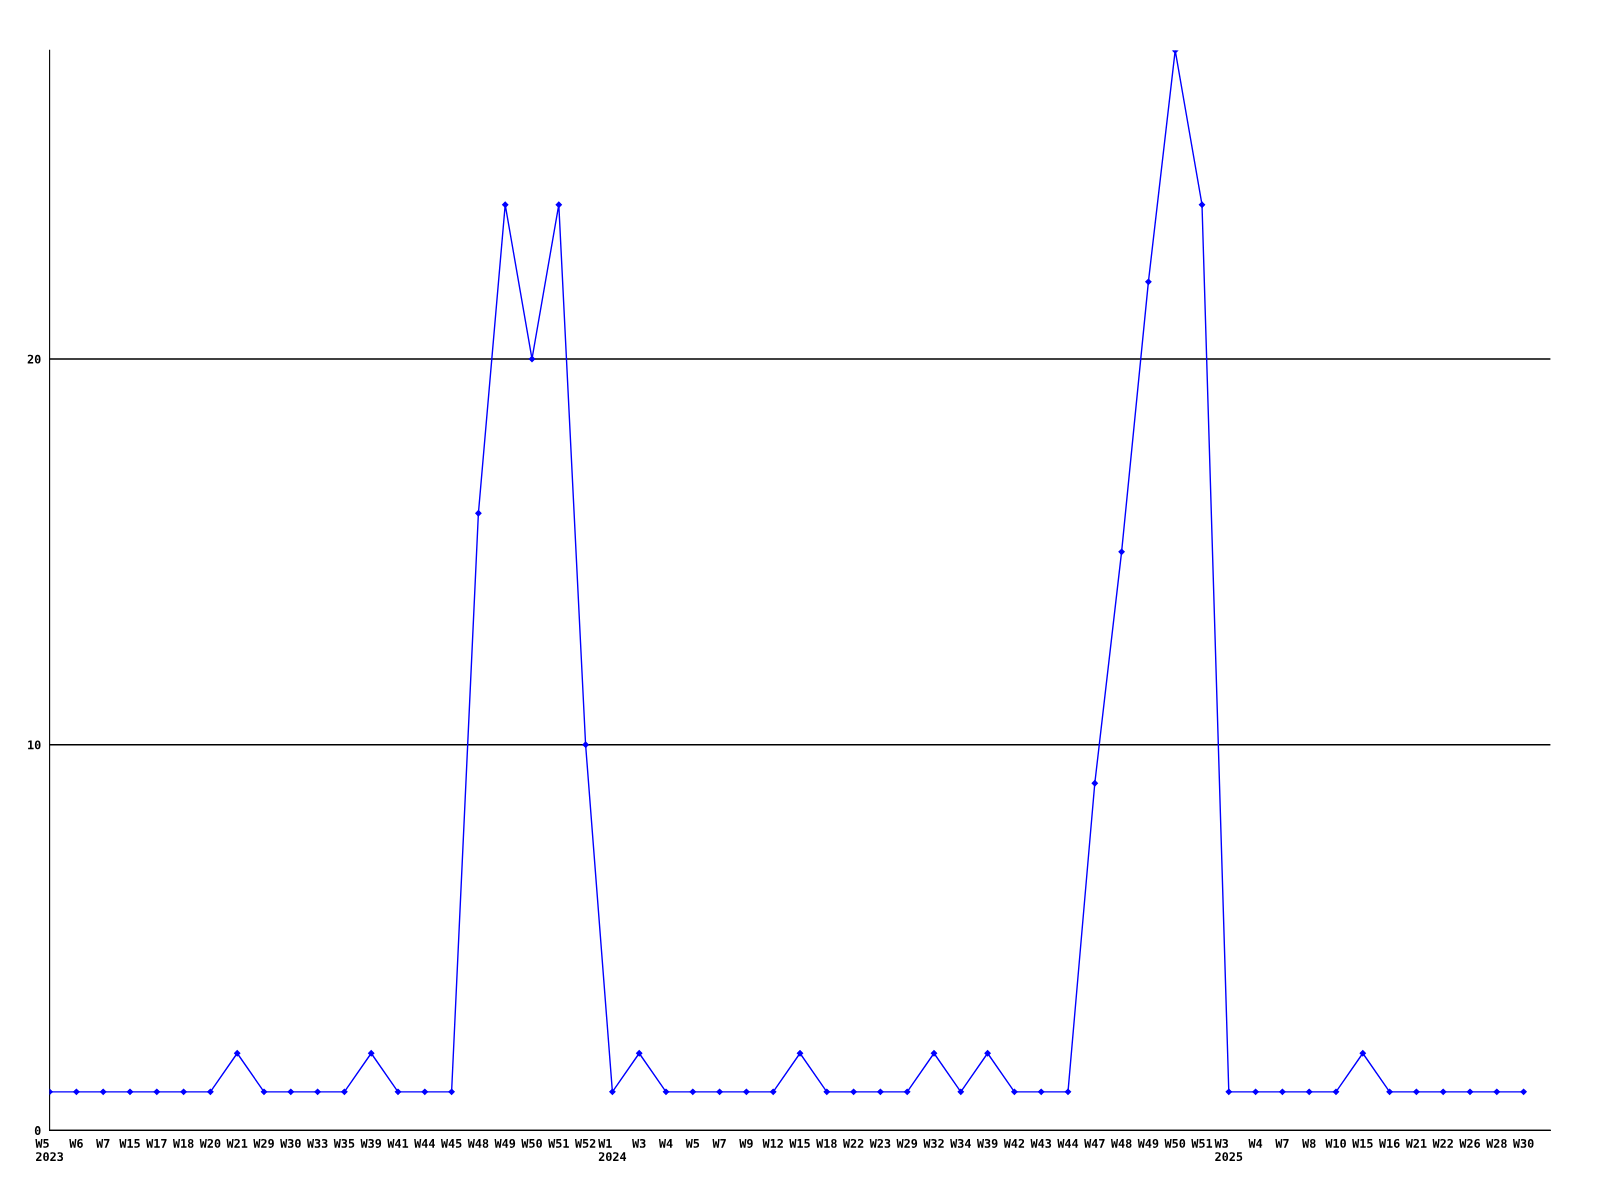  Describe the element at coordinates (1094, 1143) in the screenshot. I see `x-tick-label: W47` at that location.